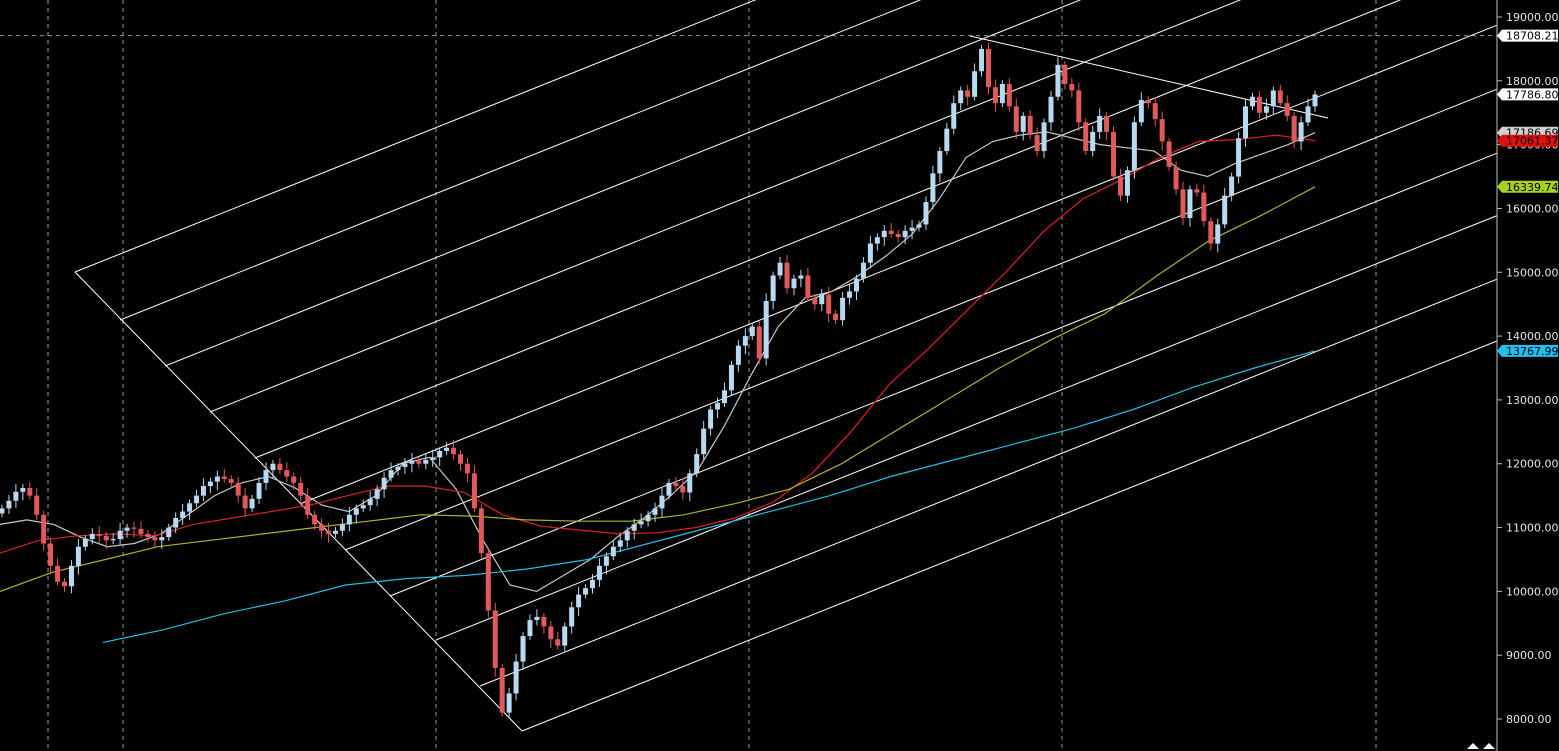 This screenshot has width=1559, height=751. Describe the element at coordinates (1528, 351) in the screenshot. I see `price-tag: 13767.99` at that location.